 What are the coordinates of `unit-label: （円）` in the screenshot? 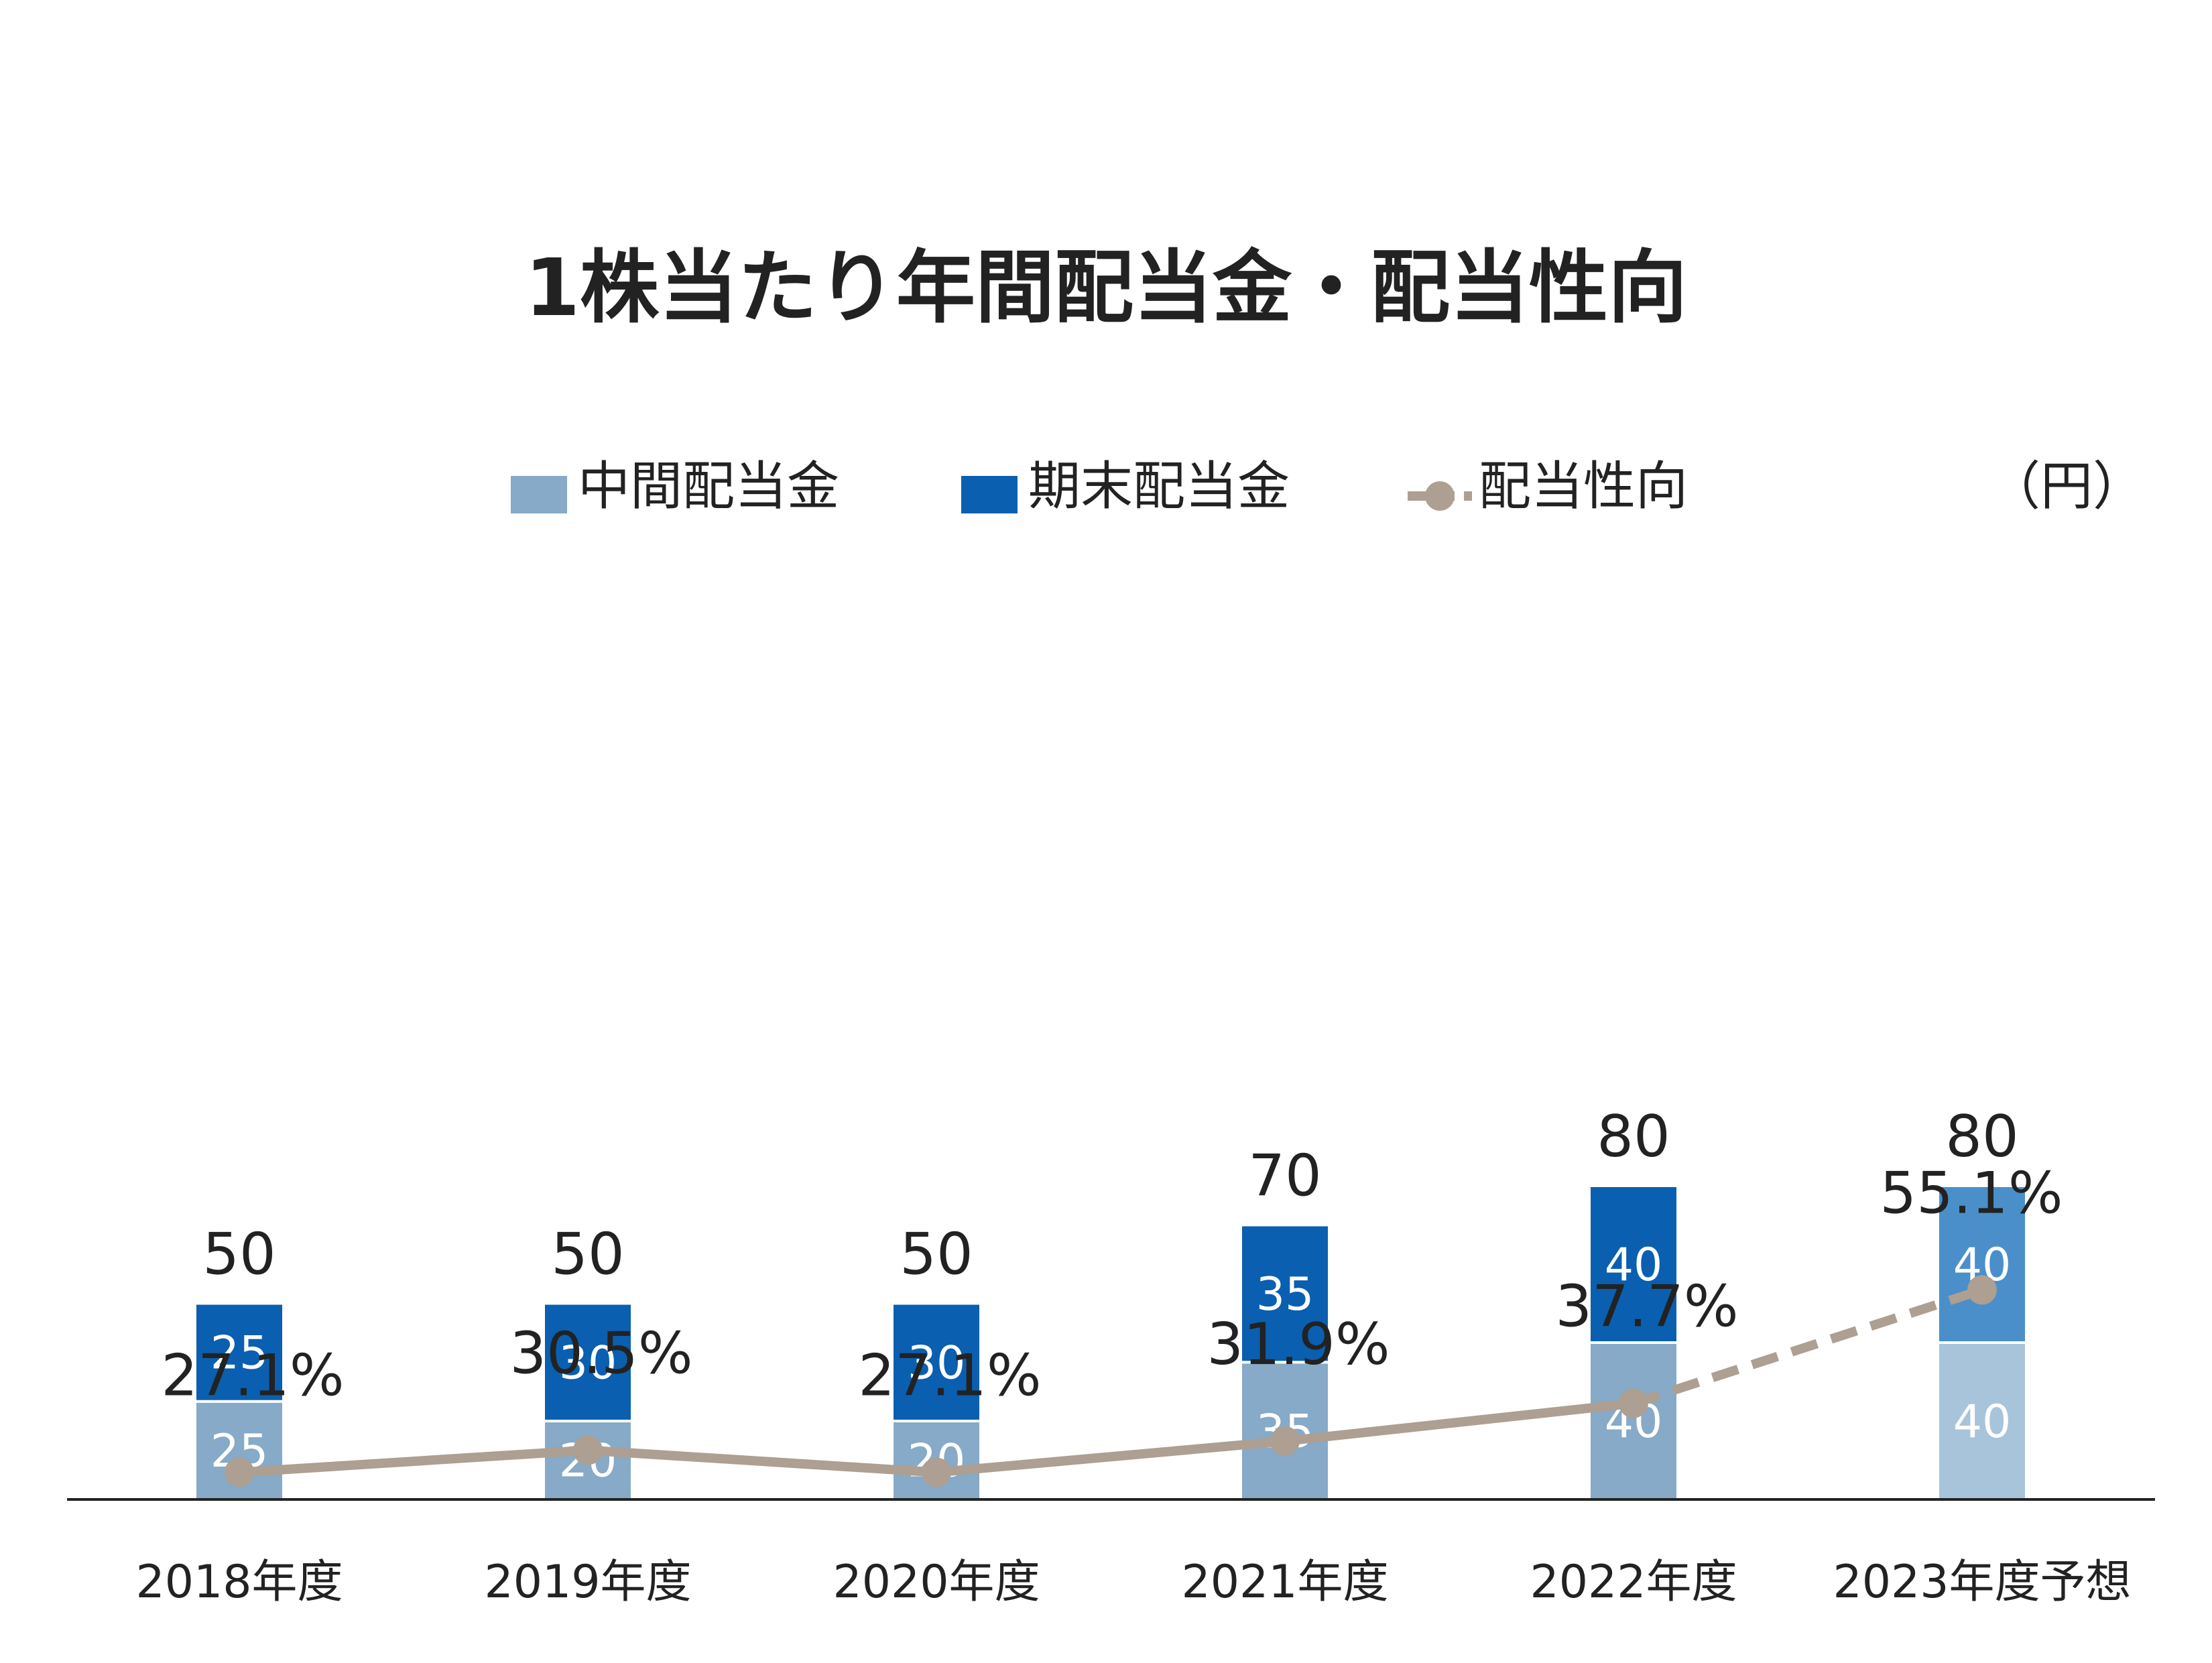 It's located at (2066, 486).